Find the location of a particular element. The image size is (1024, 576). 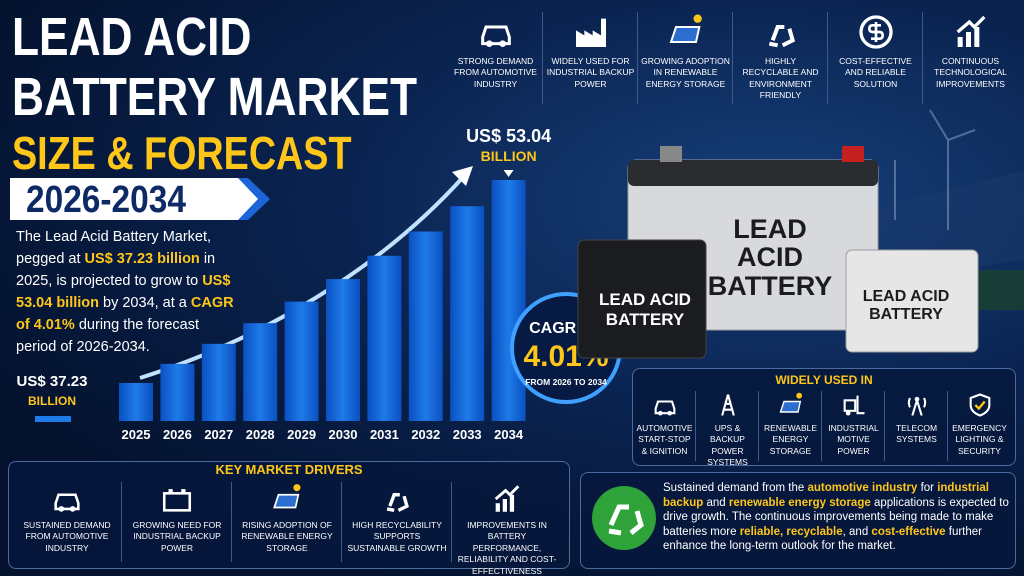

feature-item: STRONG DEMAND FROM AUTOMOTIVE INDUSTRY is located at coordinates (495, 51).